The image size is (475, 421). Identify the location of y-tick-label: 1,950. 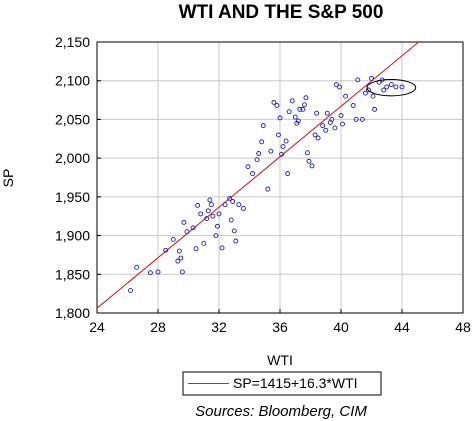
(72, 197).